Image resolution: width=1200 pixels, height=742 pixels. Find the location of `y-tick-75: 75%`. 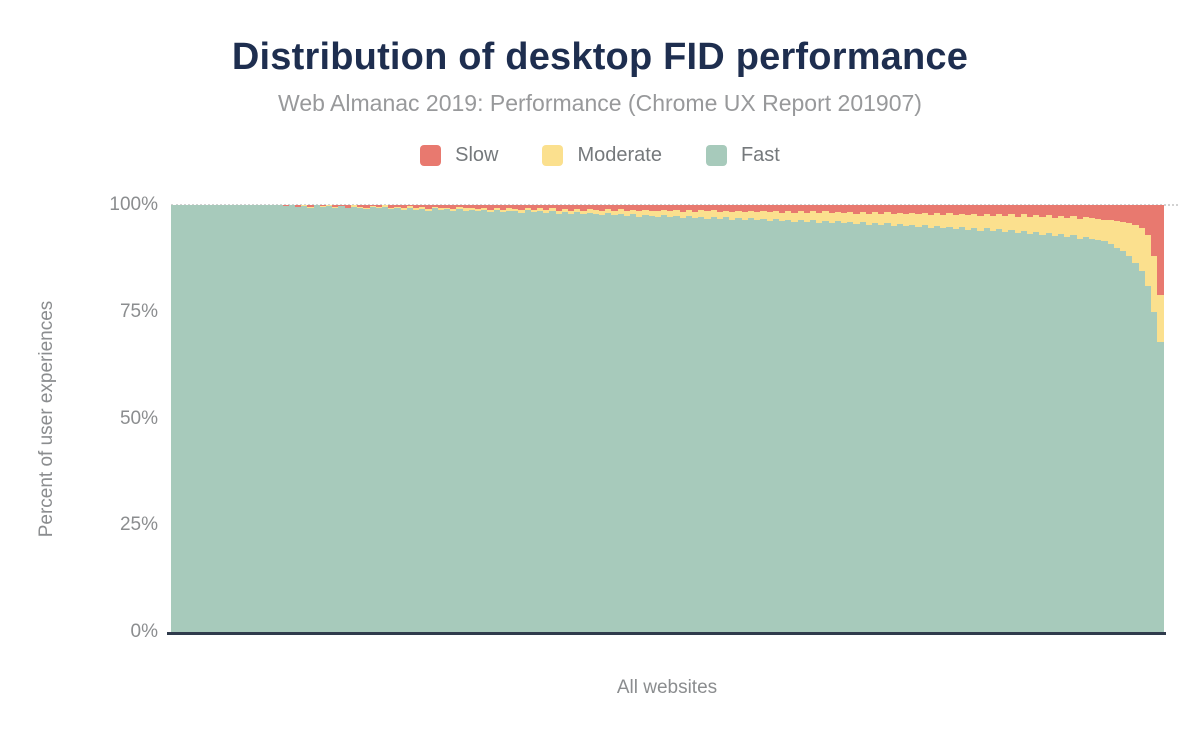

y-tick-75: 75% is located at coordinates (138, 311).